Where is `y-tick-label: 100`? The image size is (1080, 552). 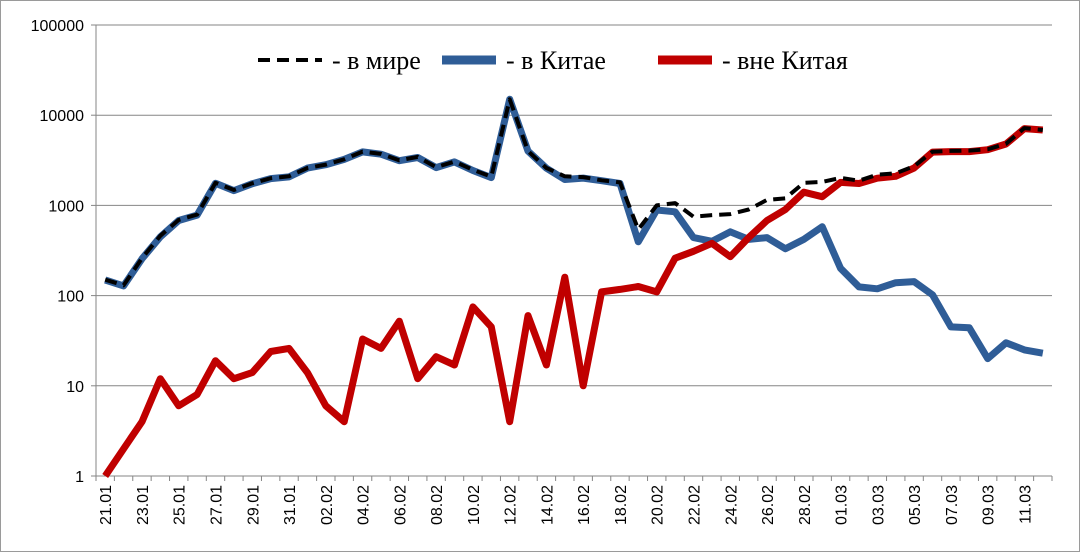
y-tick-label: 100 is located at coordinates (70, 297).